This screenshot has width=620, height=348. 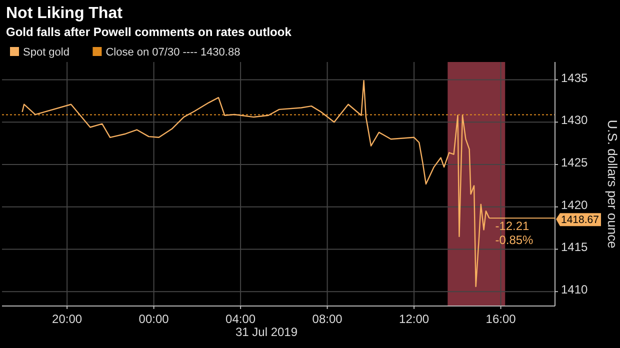 What do you see at coordinates (574, 205) in the screenshot?
I see `y-tick-label: 1420` at bounding box center [574, 205].